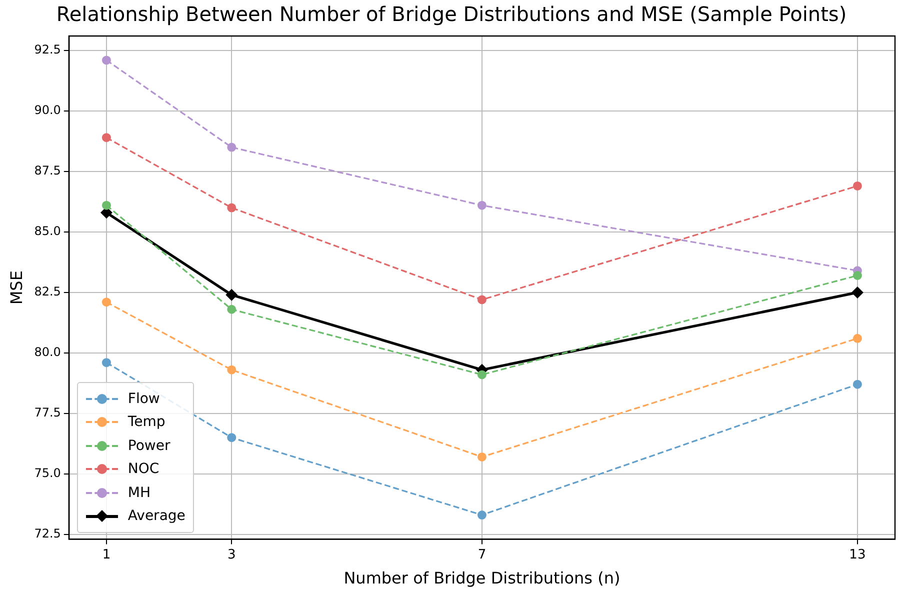 The width and height of the screenshot is (901, 597). Describe the element at coordinates (857, 554) in the screenshot. I see `x-tick-label: 13` at that location.